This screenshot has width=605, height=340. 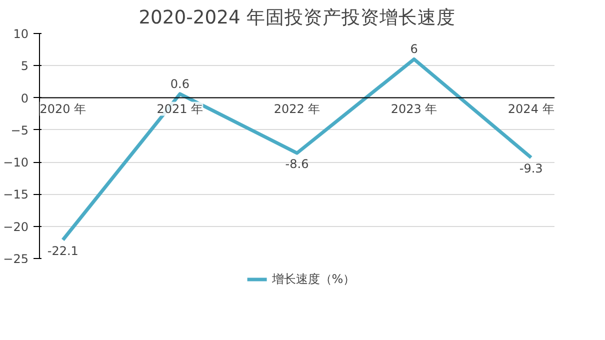 What do you see at coordinates (180, 109) in the screenshot?
I see `x-tick-label: 2021 年` at bounding box center [180, 109].